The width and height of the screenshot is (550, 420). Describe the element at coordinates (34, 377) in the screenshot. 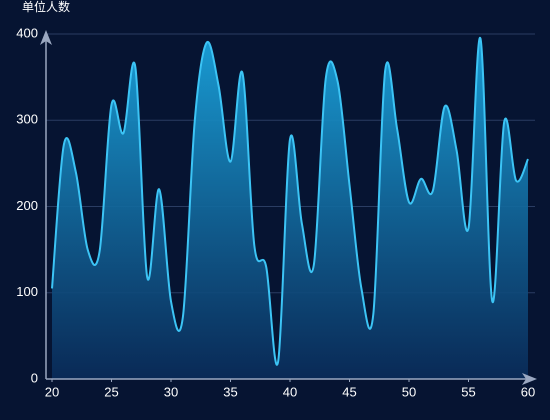

I see `y-tick-label: 0` at that location.